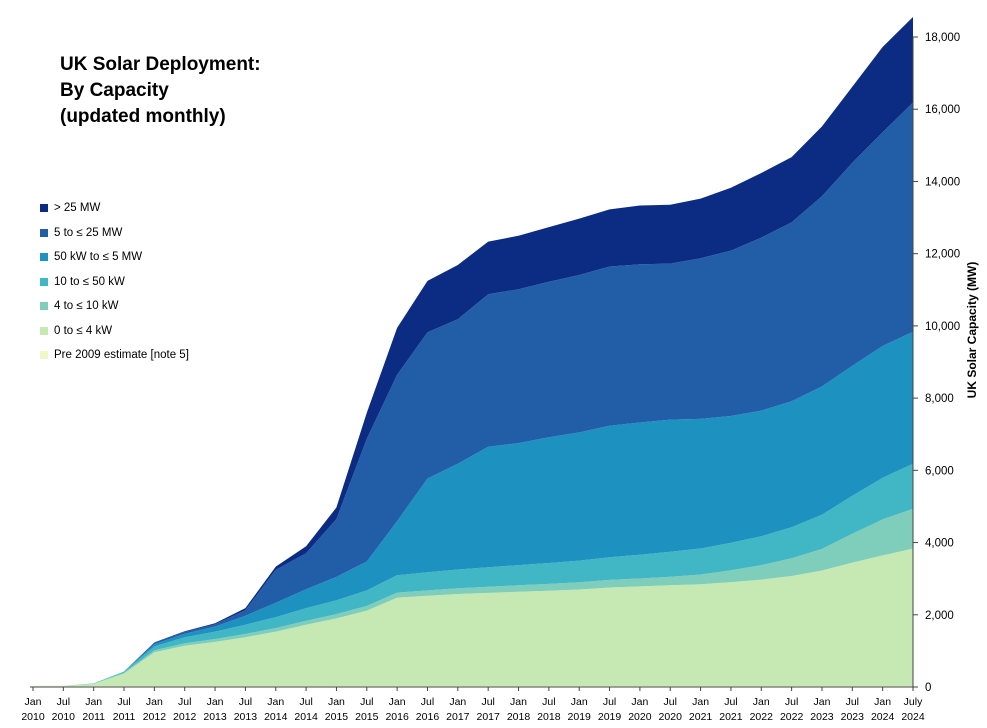  I want to click on y-tick-label: 16,000, so click(942, 110).